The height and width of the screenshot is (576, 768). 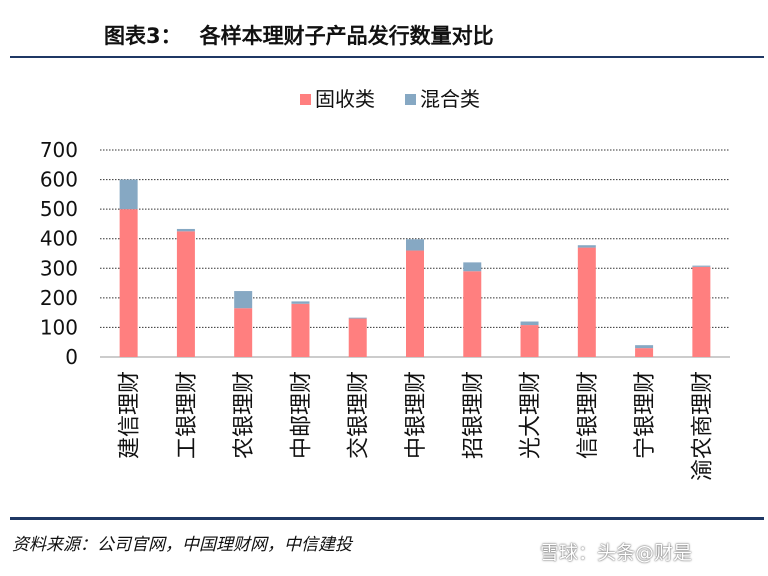 I want to click on x-category-label: 渝农商理财, so click(x=702, y=426).